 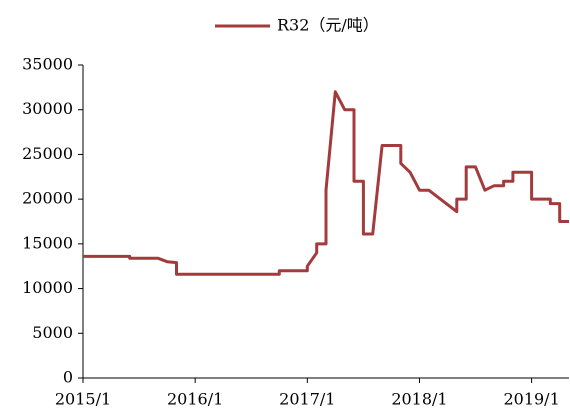 What do you see at coordinates (83, 399) in the screenshot?
I see `x-tick-label: 2015/1` at bounding box center [83, 399].